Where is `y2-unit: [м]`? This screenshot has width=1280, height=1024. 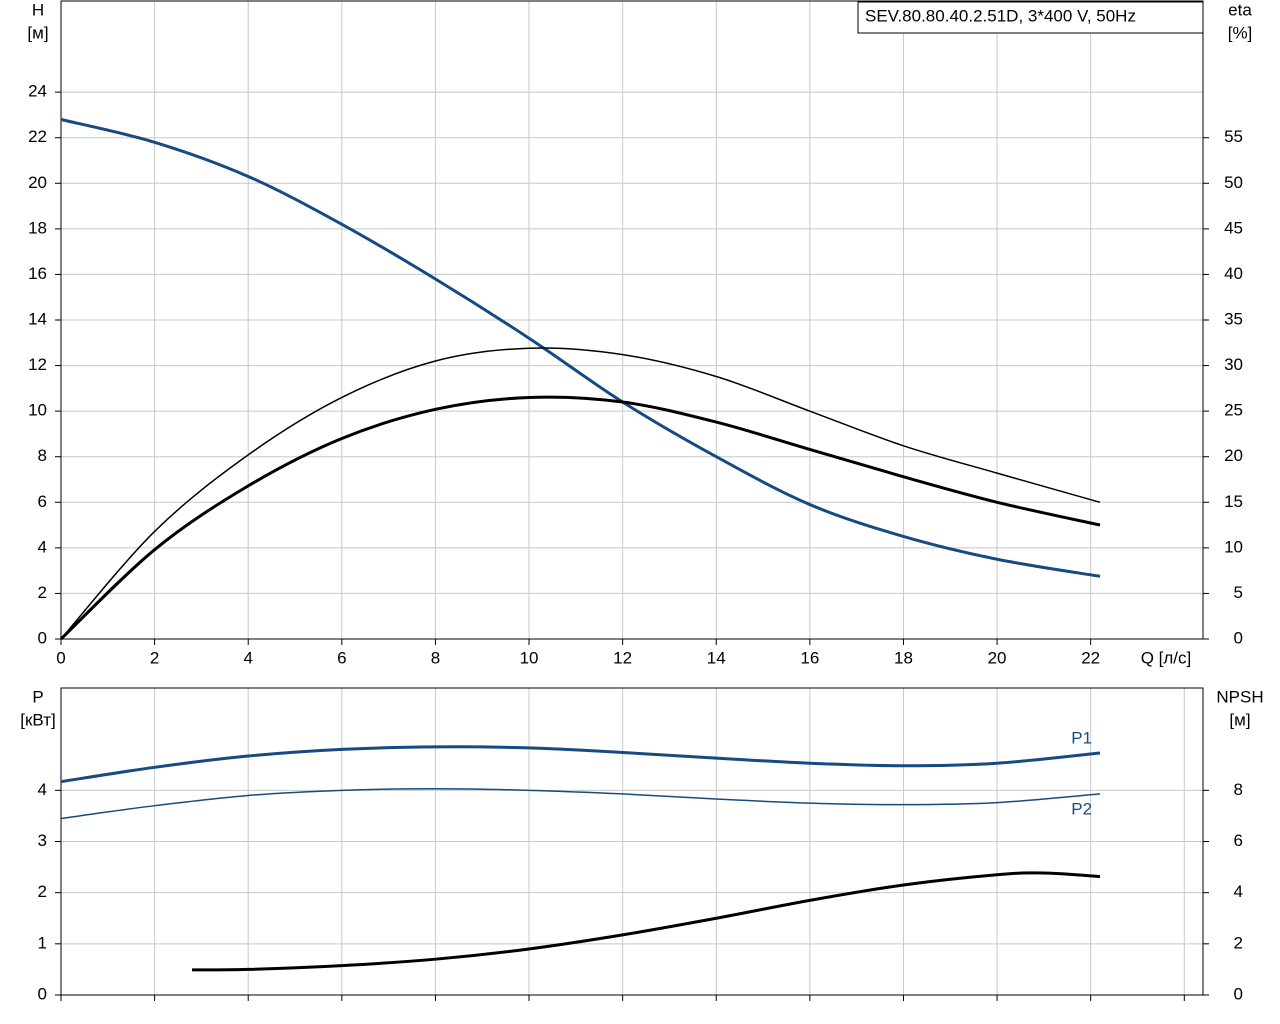
y2-unit: [м] is located at coordinates (1239, 719).